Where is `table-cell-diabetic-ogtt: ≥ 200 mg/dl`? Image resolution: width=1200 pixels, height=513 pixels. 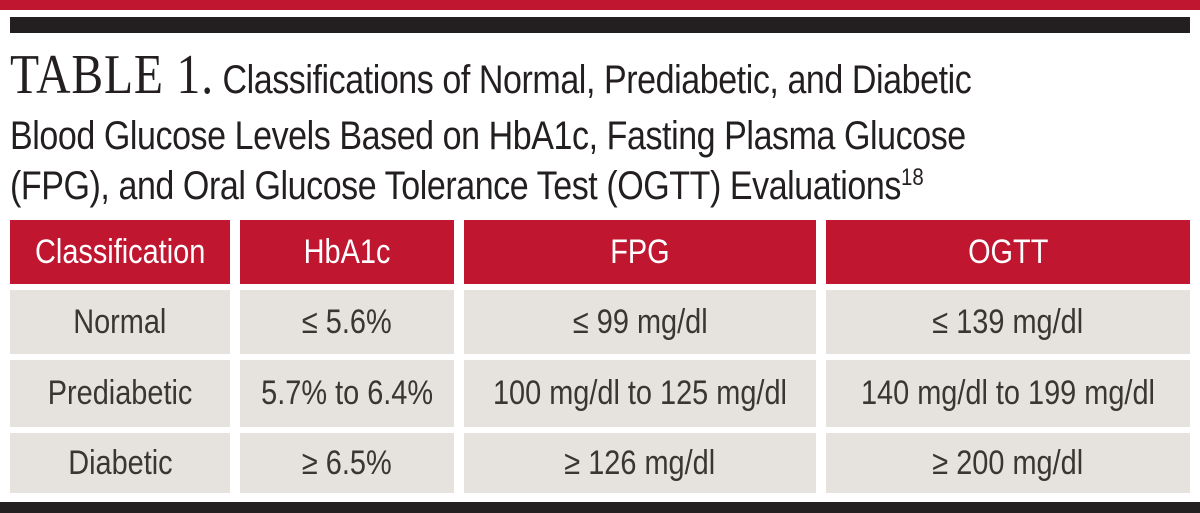
table-cell-diabetic-ogtt: ≥ 200 mg/dl is located at coordinates (1008, 463).